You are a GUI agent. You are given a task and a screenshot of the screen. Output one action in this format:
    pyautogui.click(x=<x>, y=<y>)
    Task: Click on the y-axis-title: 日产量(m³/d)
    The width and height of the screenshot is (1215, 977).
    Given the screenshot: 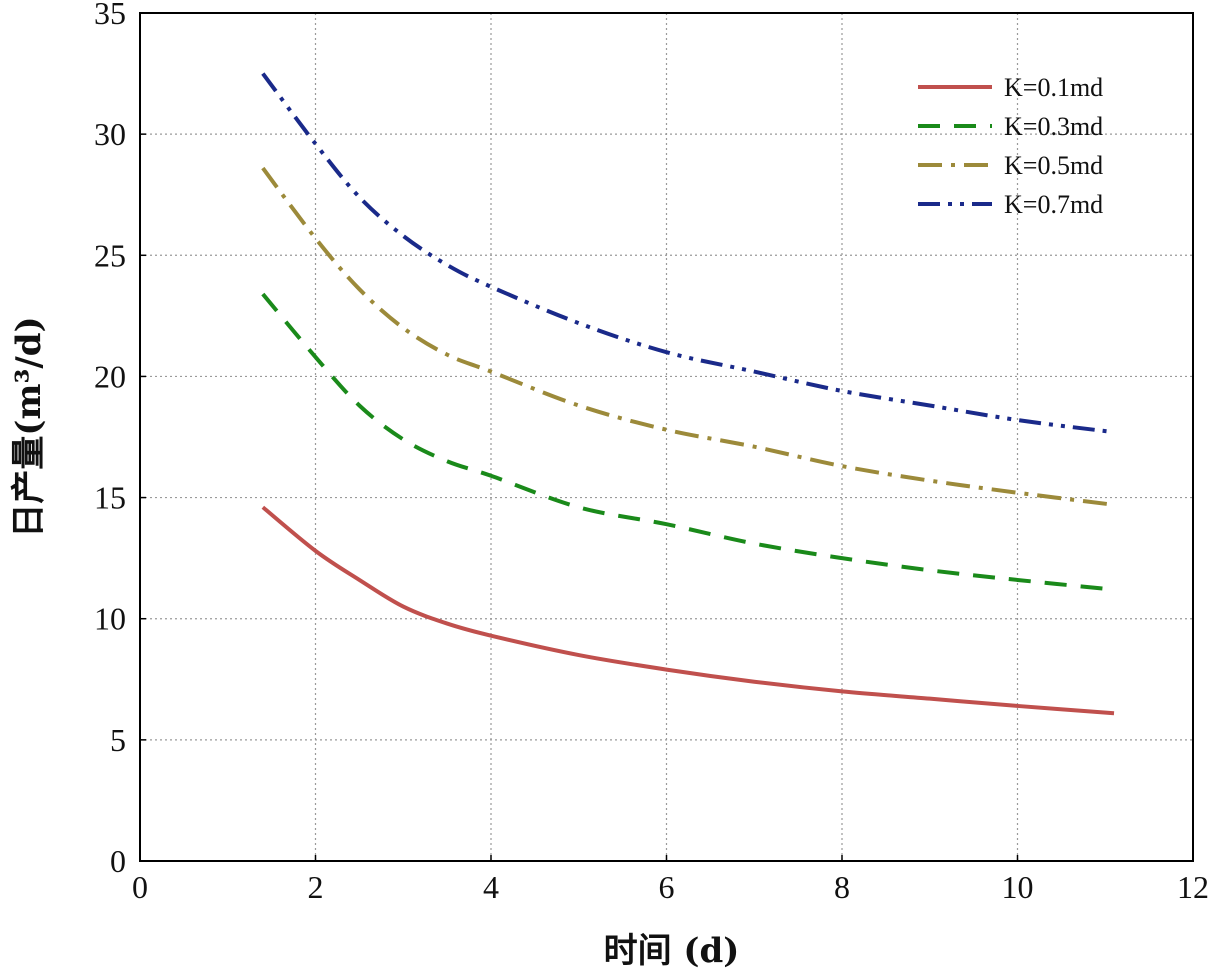 What is the action you would take?
    pyautogui.click(x=29, y=426)
    